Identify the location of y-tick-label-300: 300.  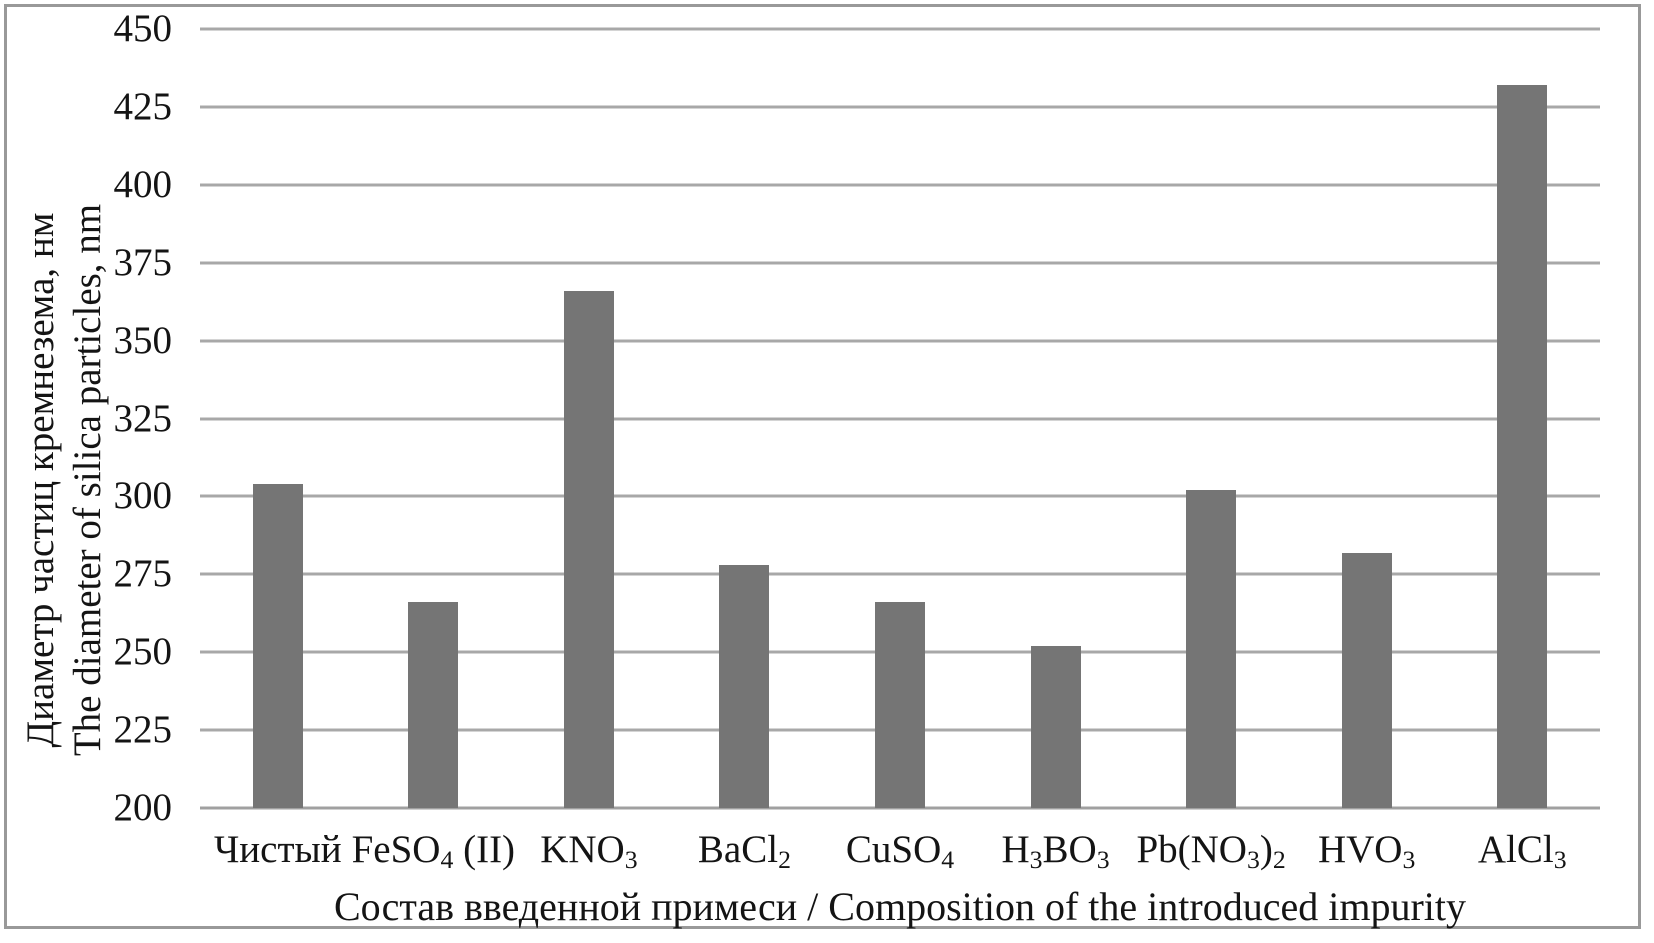
(143, 496).